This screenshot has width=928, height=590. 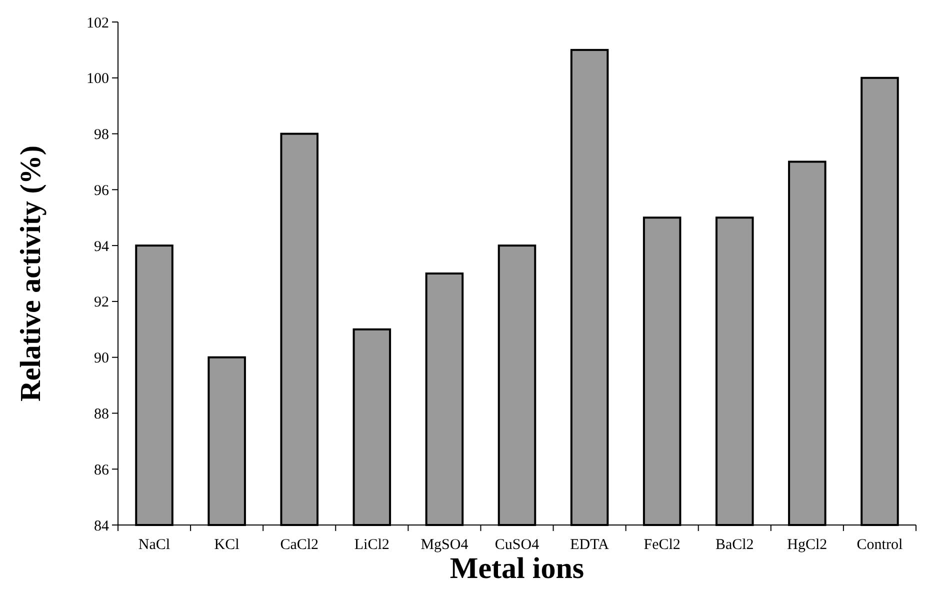 What do you see at coordinates (97, 79) in the screenshot?
I see `y-tick-label: 100` at bounding box center [97, 79].